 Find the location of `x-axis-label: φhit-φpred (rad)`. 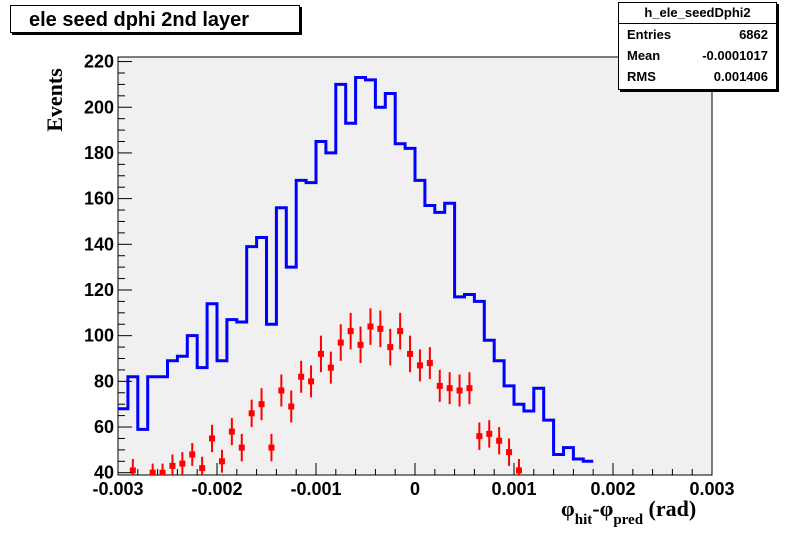

x-axis-label: φhit-φpred (rad) is located at coordinates (628, 512).